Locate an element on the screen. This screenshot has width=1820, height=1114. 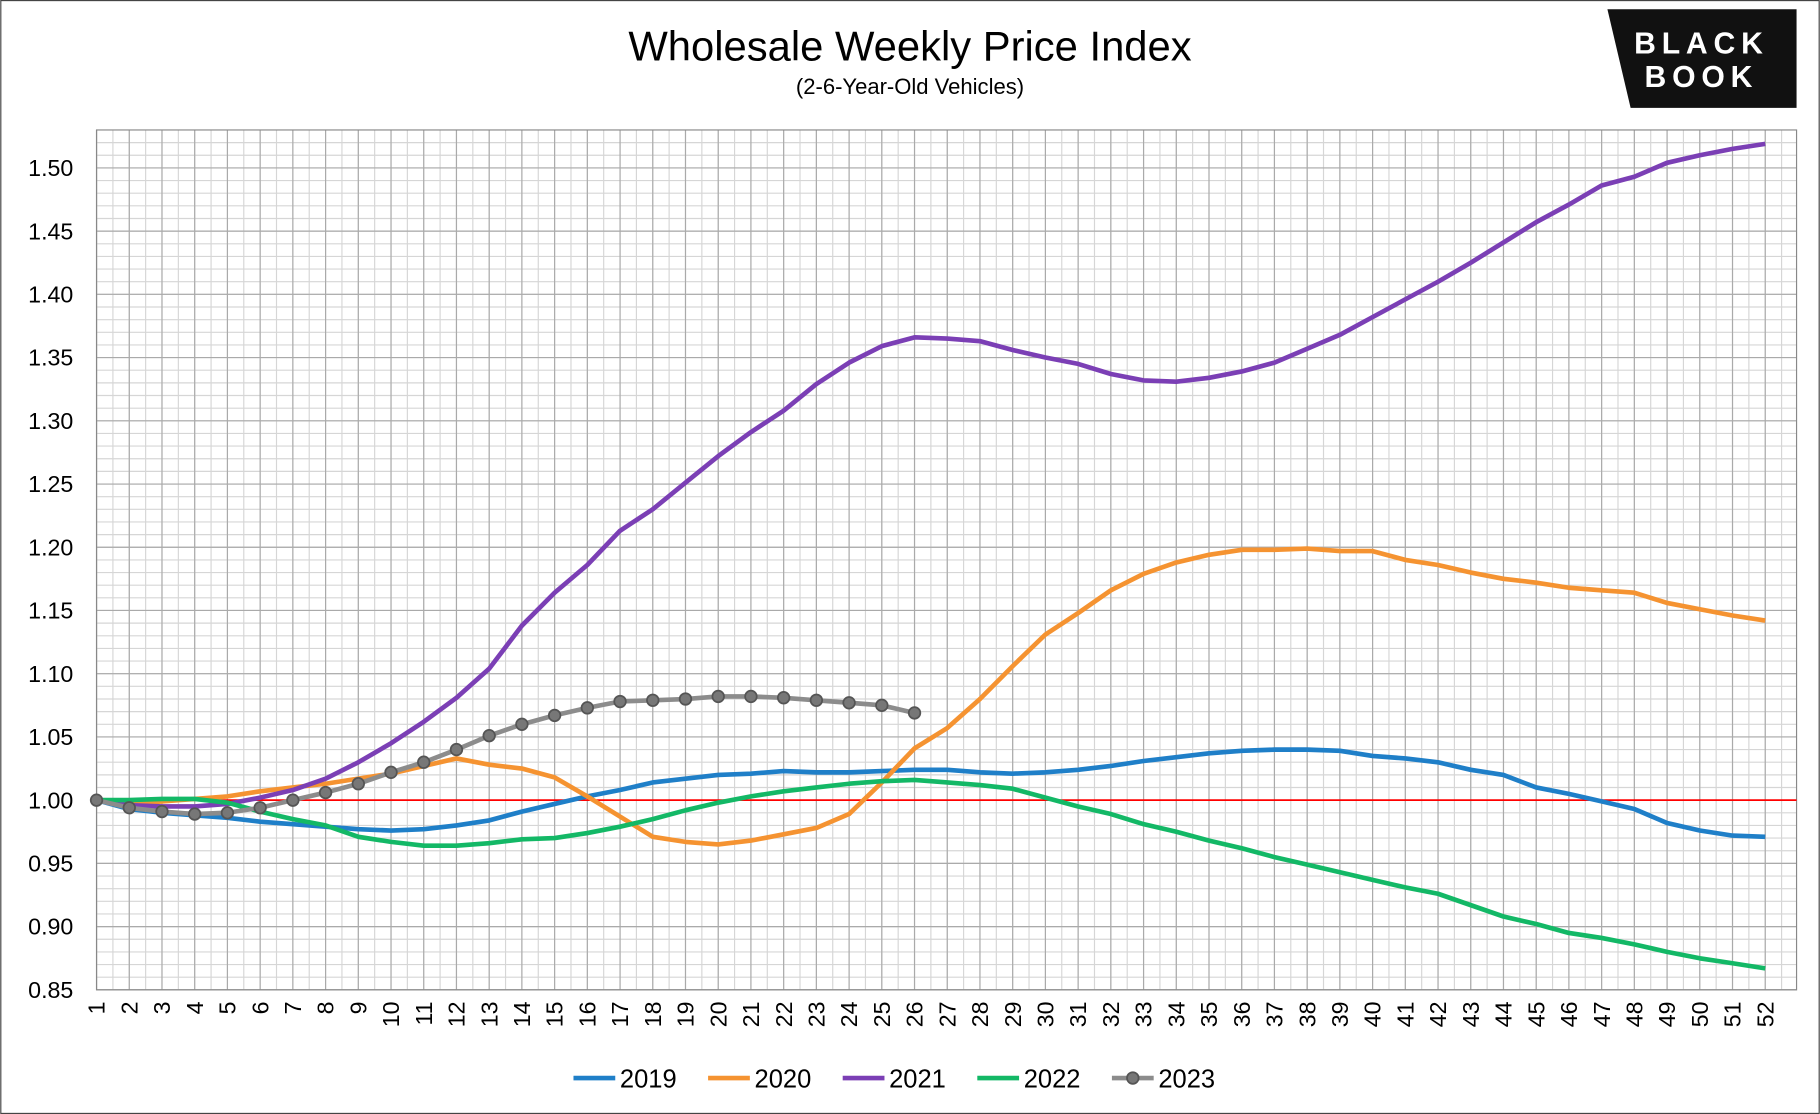
x-tick-label: 22 is located at coordinates (784, 1014).